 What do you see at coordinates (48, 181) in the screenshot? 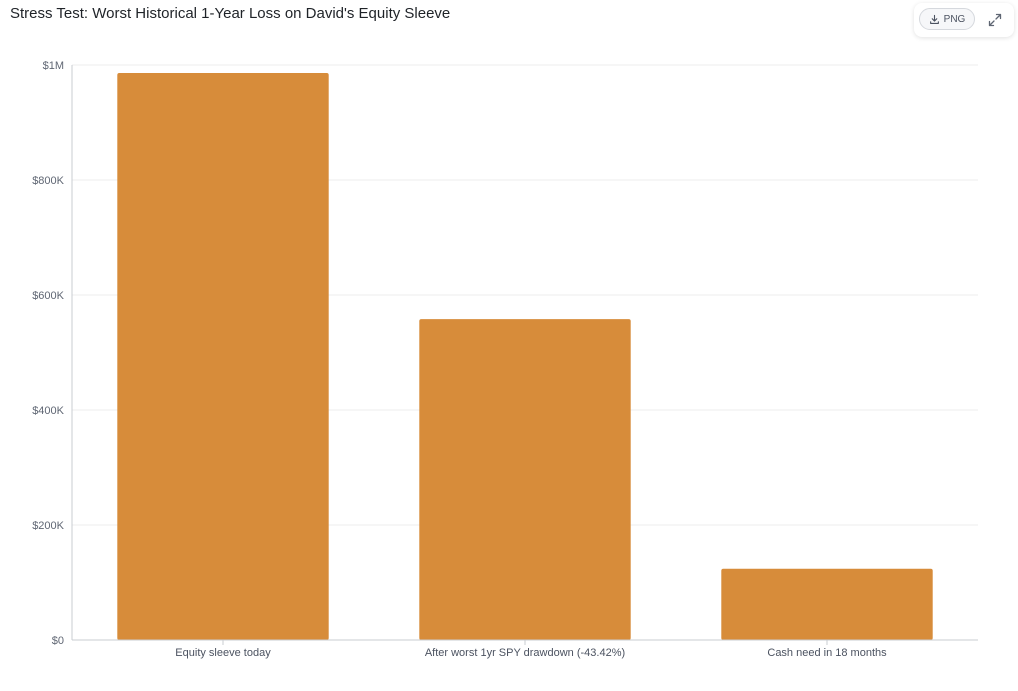
I see `y-tick-label: $800K` at bounding box center [48, 181].